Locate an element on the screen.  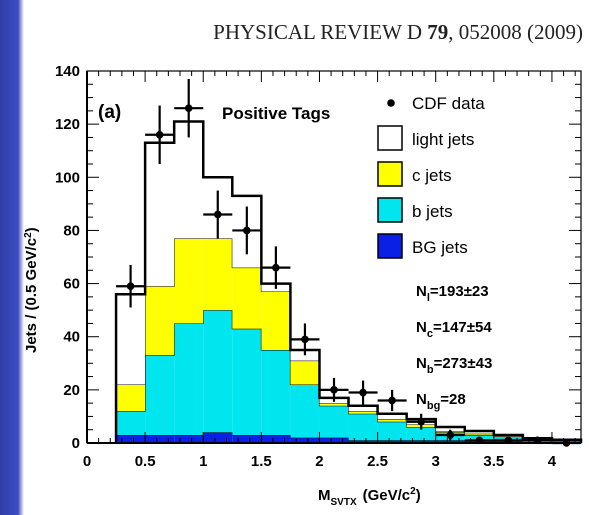
x-tick-label: 0.5 is located at coordinates (145, 461).